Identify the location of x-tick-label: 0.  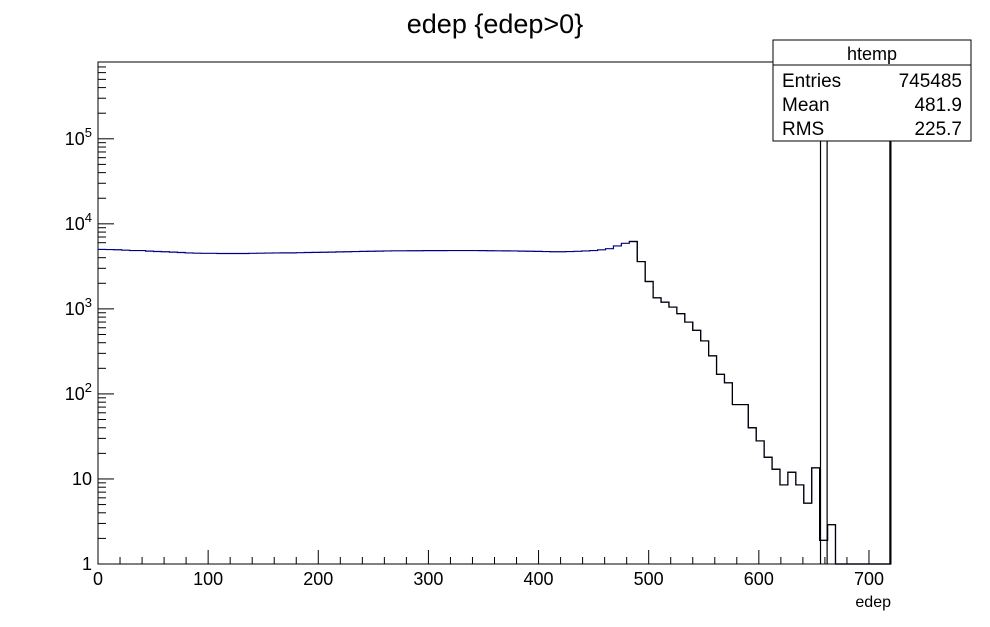
(98, 579).